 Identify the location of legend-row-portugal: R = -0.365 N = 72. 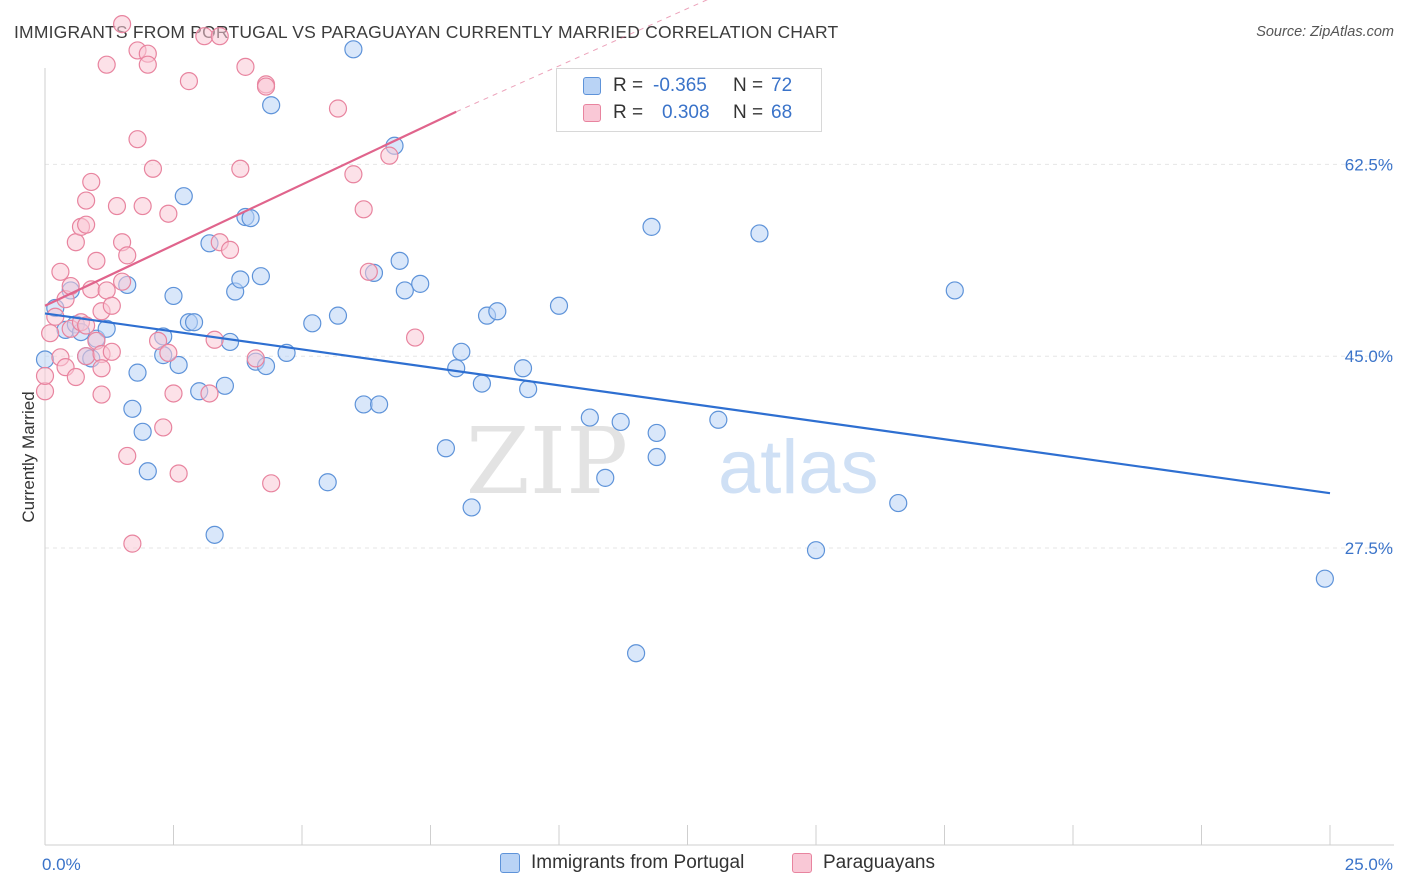
(687, 86).